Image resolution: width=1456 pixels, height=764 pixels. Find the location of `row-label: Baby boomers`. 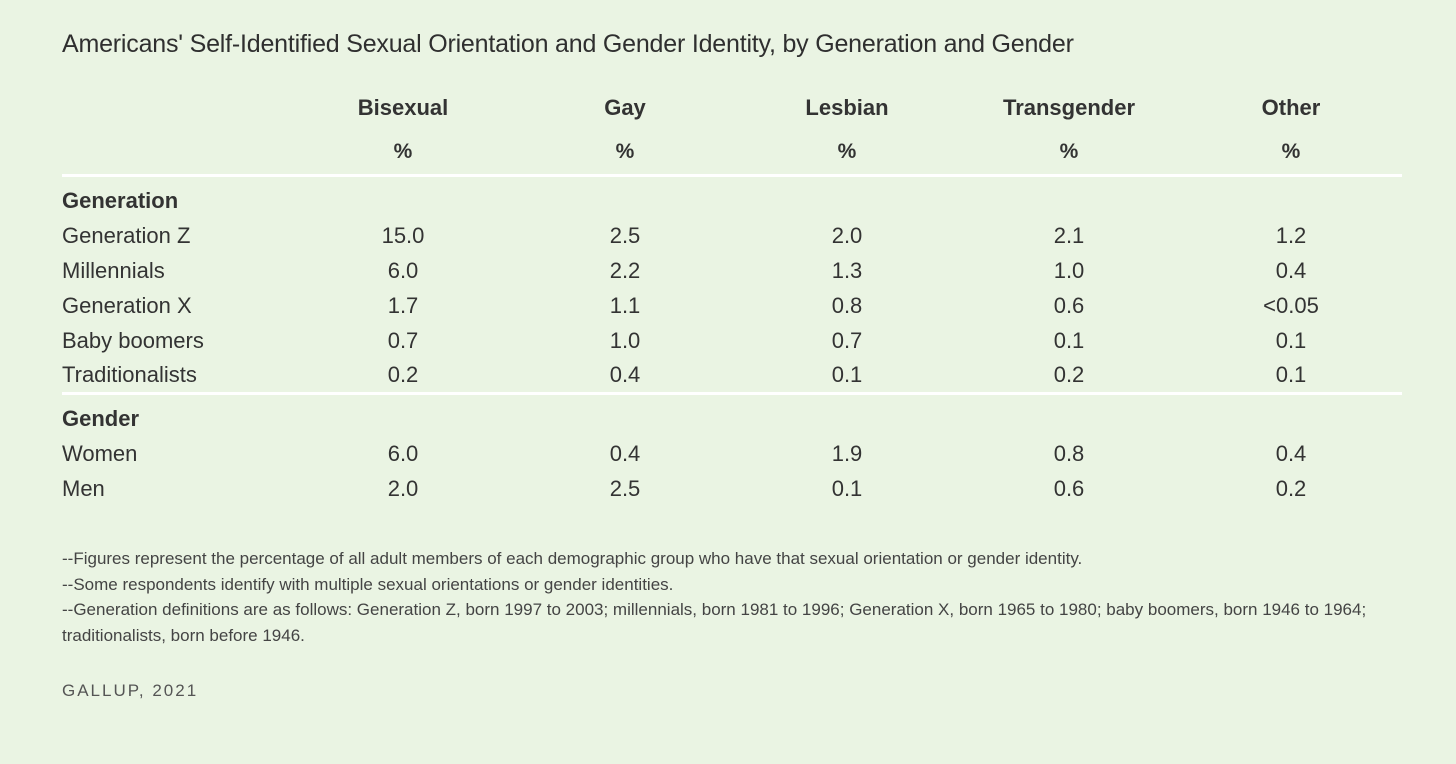

row-label: Baby boomers is located at coordinates (133, 340).